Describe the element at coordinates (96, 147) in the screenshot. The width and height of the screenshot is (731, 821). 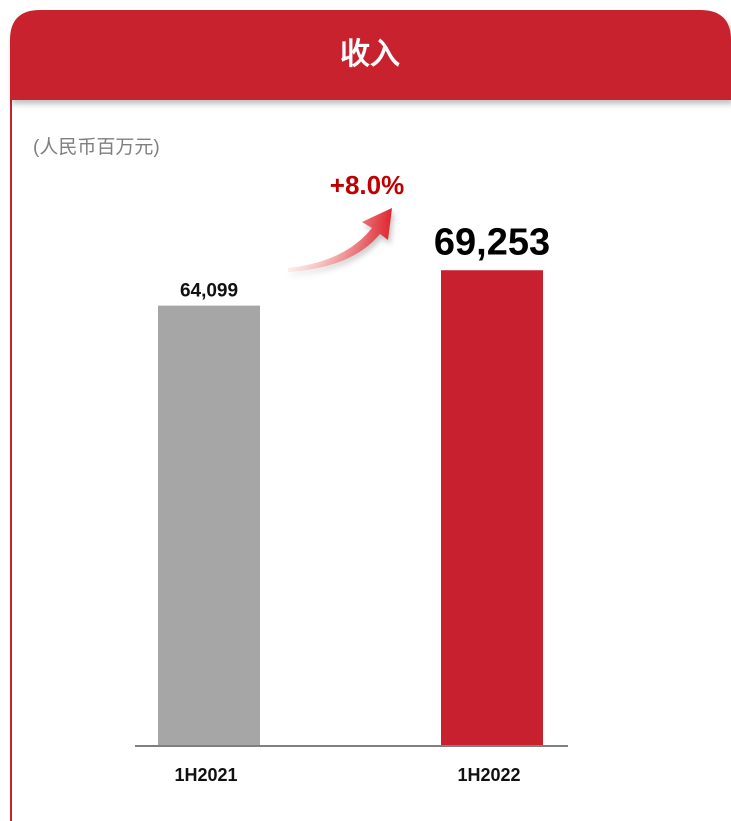
I see `subtitle: (人民币百万元)` at that location.